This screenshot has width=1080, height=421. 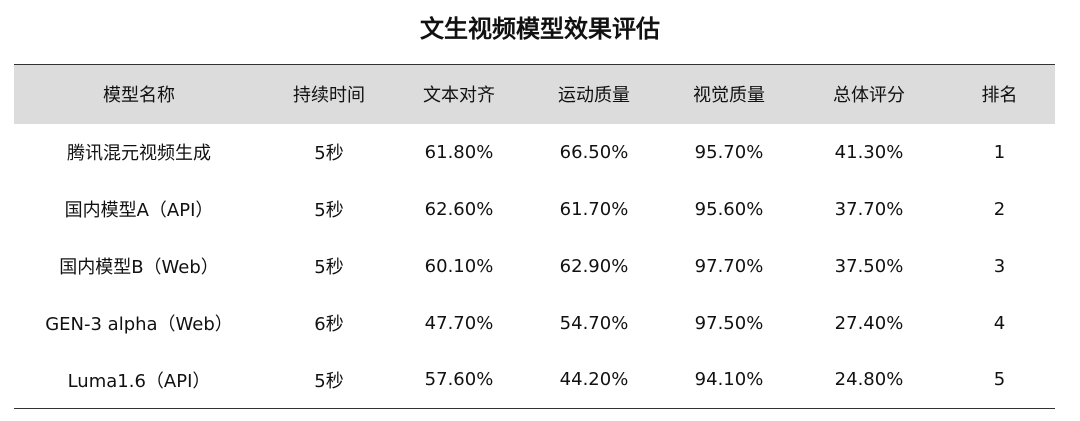 I want to click on cell-visual-quality: 94.10%, so click(x=729, y=380).